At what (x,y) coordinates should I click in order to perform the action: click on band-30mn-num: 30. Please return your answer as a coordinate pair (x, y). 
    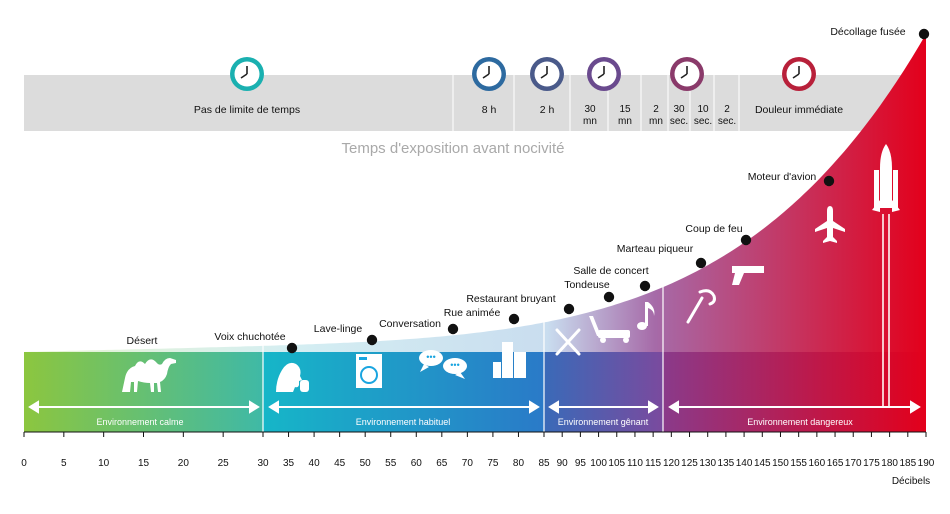
    Looking at the image, I should click on (590, 109).